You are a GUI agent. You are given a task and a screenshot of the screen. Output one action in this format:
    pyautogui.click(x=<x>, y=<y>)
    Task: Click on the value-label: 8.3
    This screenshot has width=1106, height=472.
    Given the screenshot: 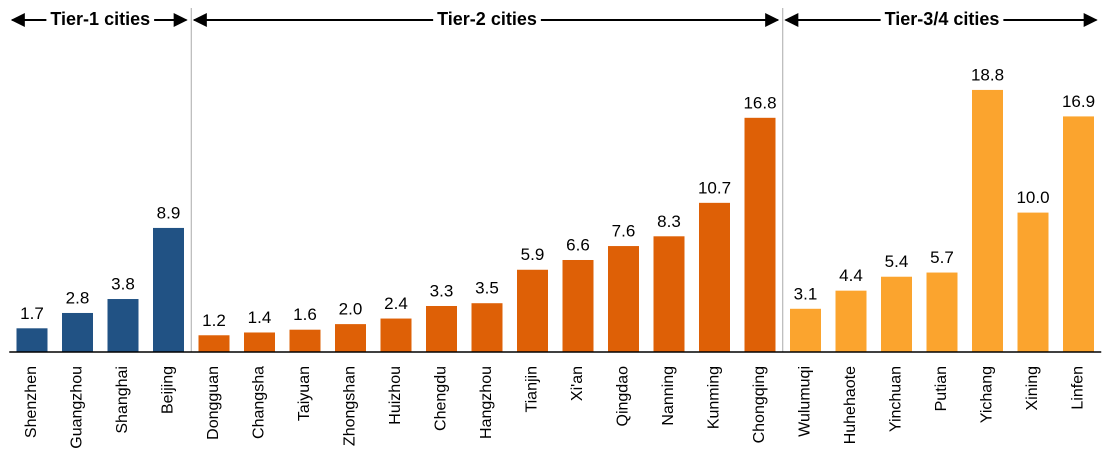 What is the action you would take?
    pyautogui.click(x=669, y=221)
    